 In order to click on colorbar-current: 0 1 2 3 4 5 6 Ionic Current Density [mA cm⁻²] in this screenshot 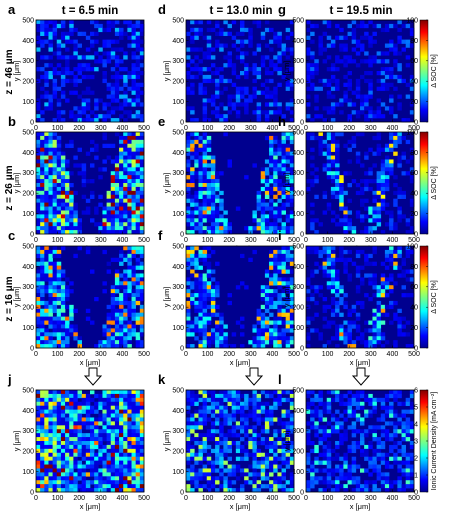, I will do `click(426, 441)`.